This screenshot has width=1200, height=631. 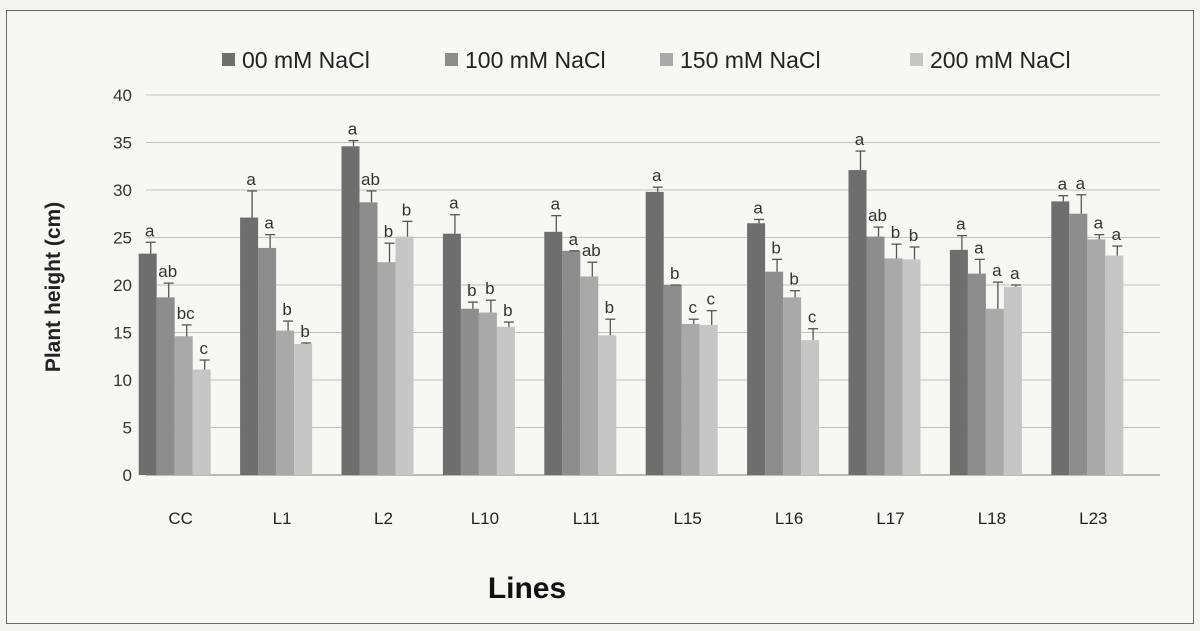 What do you see at coordinates (122, 143) in the screenshot?
I see `y-tick-label: 35` at bounding box center [122, 143].